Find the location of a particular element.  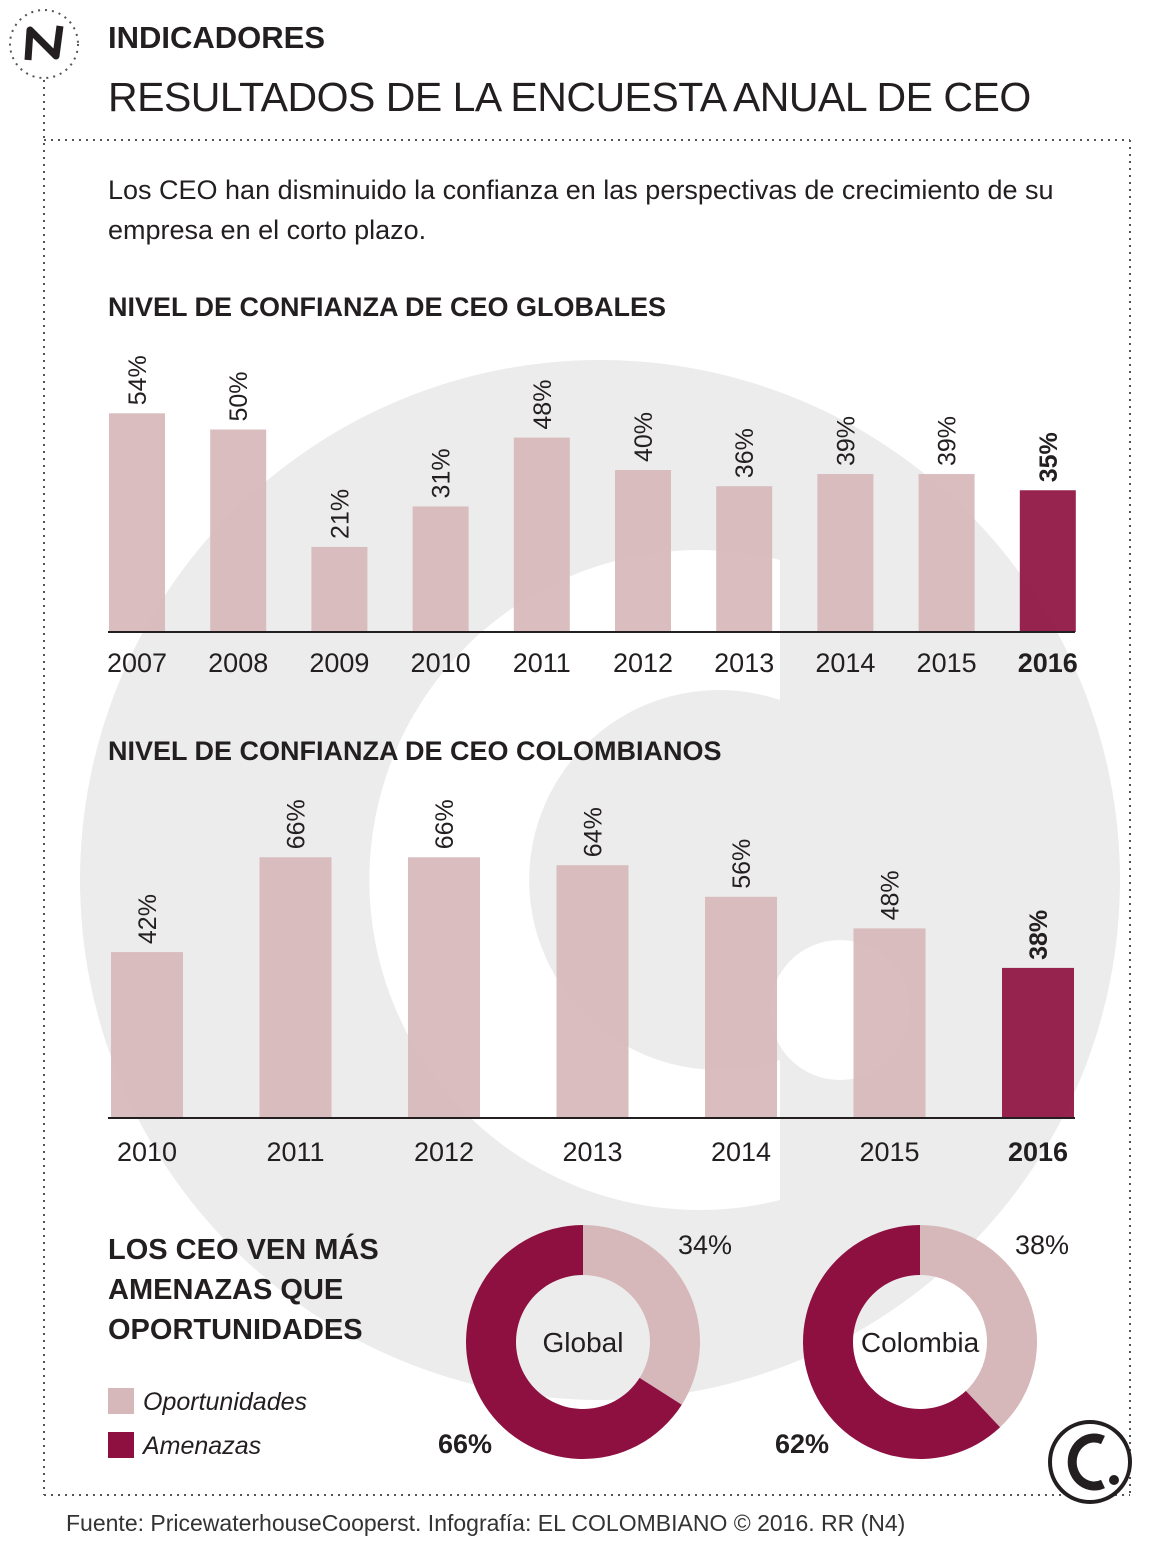

value-label: 34% is located at coordinates (705, 1245).